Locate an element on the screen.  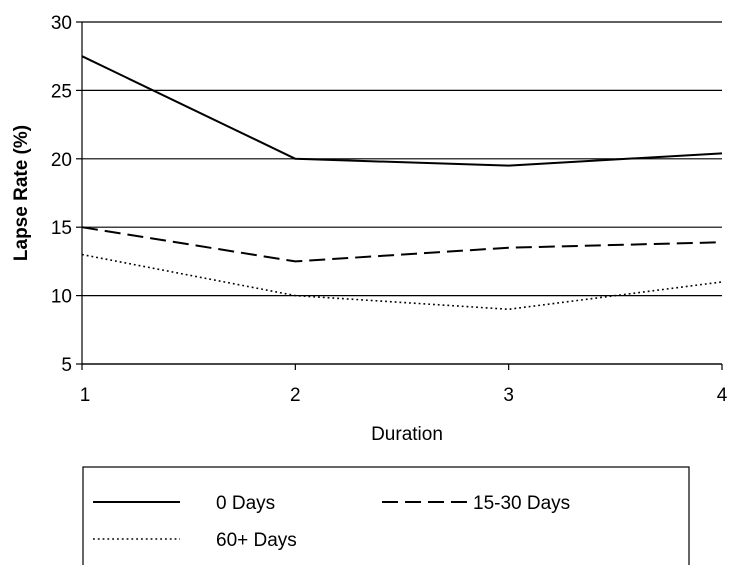
y-tick-label: 25 is located at coordinates (61, 91).